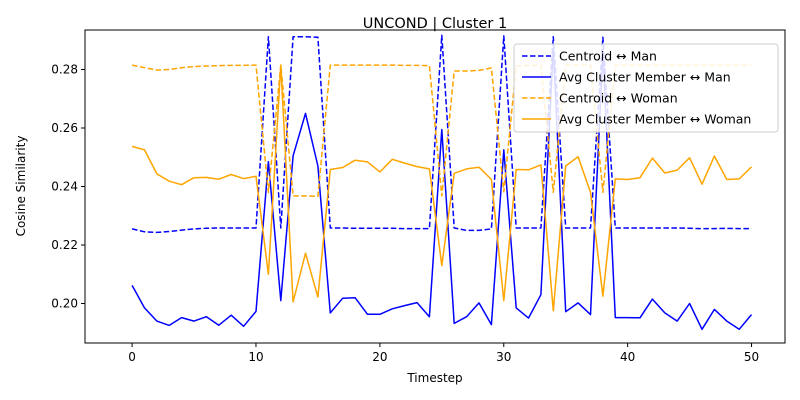 The height and width of the screenshot is (400, 800). What do you see at coordinates (608, 56) in the screenshot?
I see `legend-label-1: Centroid ↔ Man` at bounding box center [608, 56].